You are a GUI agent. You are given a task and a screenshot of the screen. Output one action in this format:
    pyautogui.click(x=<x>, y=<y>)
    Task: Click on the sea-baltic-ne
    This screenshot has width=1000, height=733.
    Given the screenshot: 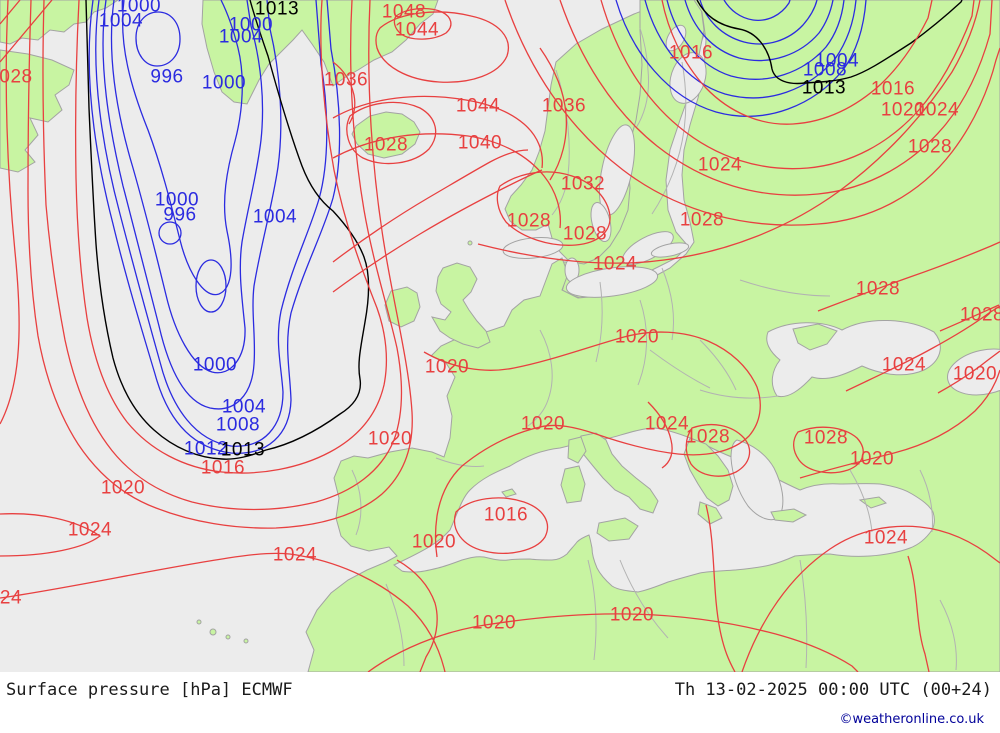 What is the action you would take?
    pyautogui.click(x=648, y=248)
    